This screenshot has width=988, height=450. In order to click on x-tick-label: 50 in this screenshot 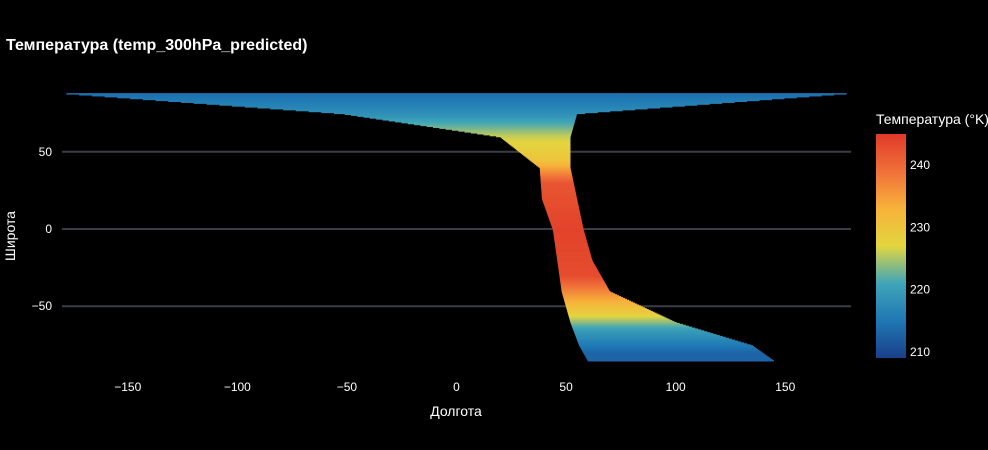, I will do `click(566, 387)`.